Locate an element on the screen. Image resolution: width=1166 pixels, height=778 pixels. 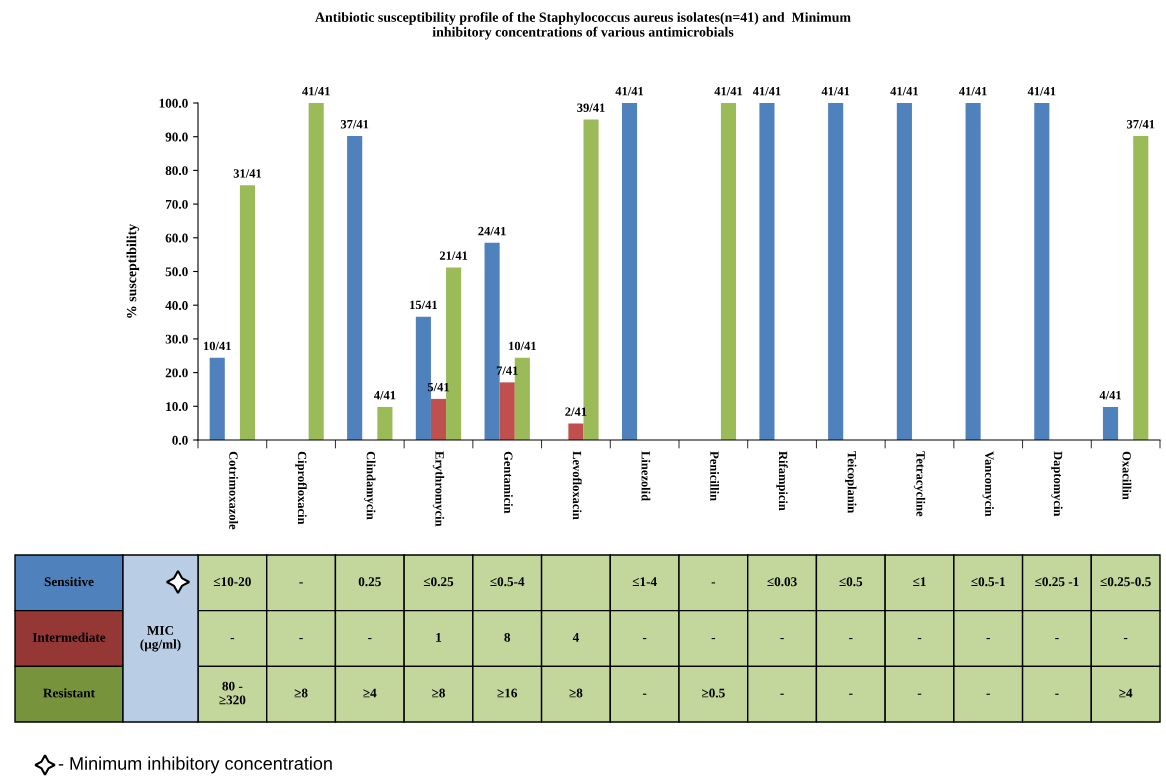
x-tick-label: Levofloxacin is located at coordinates (577, 485).